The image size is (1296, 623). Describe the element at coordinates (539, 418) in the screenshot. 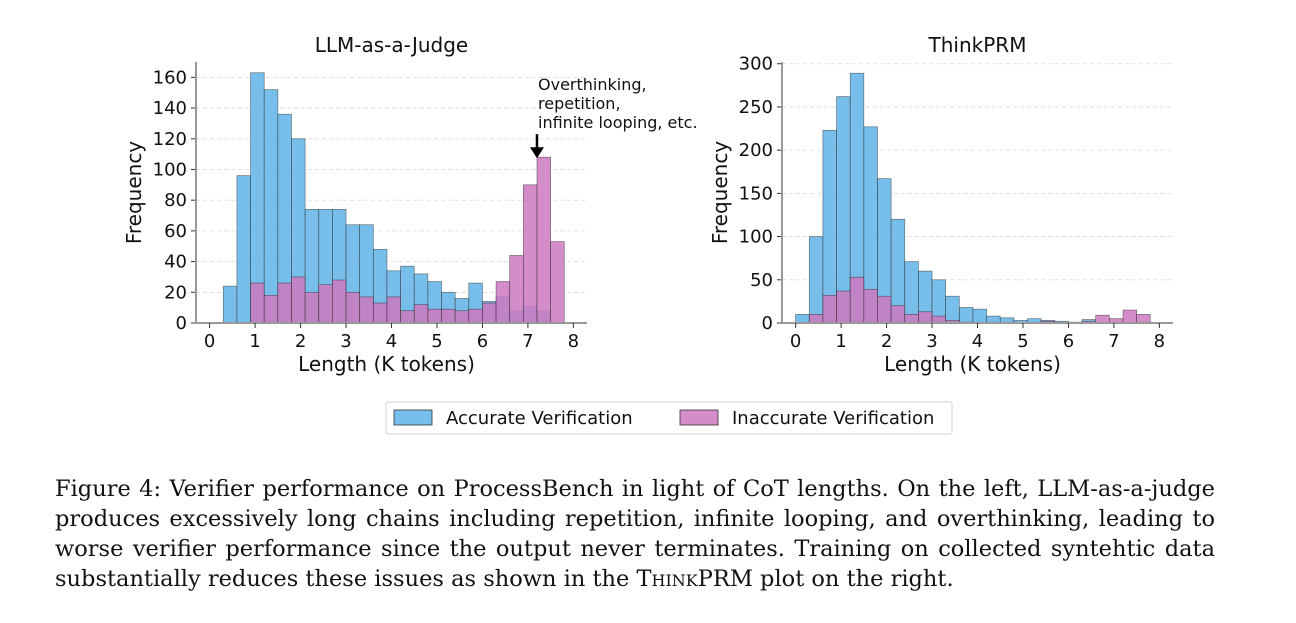

I see `legend-label-accurate: Accurate Verification` at that location.